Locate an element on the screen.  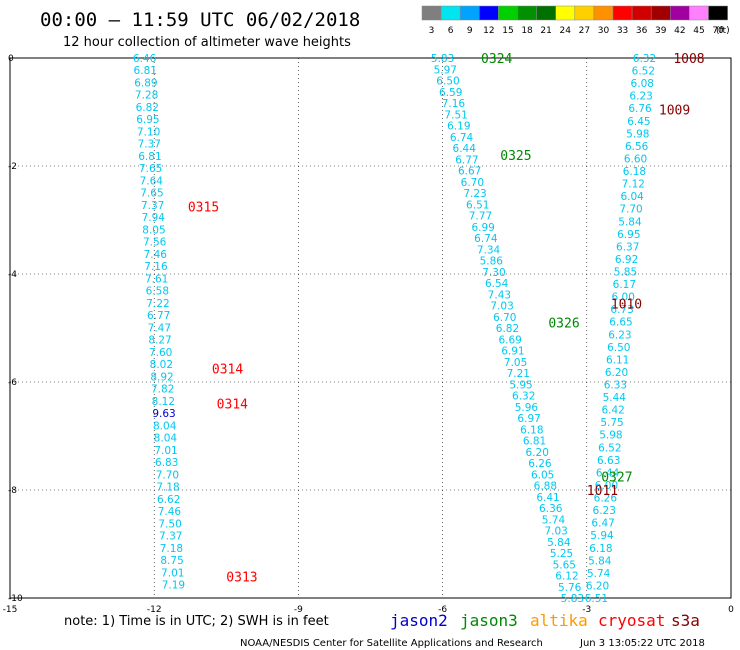
wave-height-point: 7.28 is located at coordinates (146, 96).